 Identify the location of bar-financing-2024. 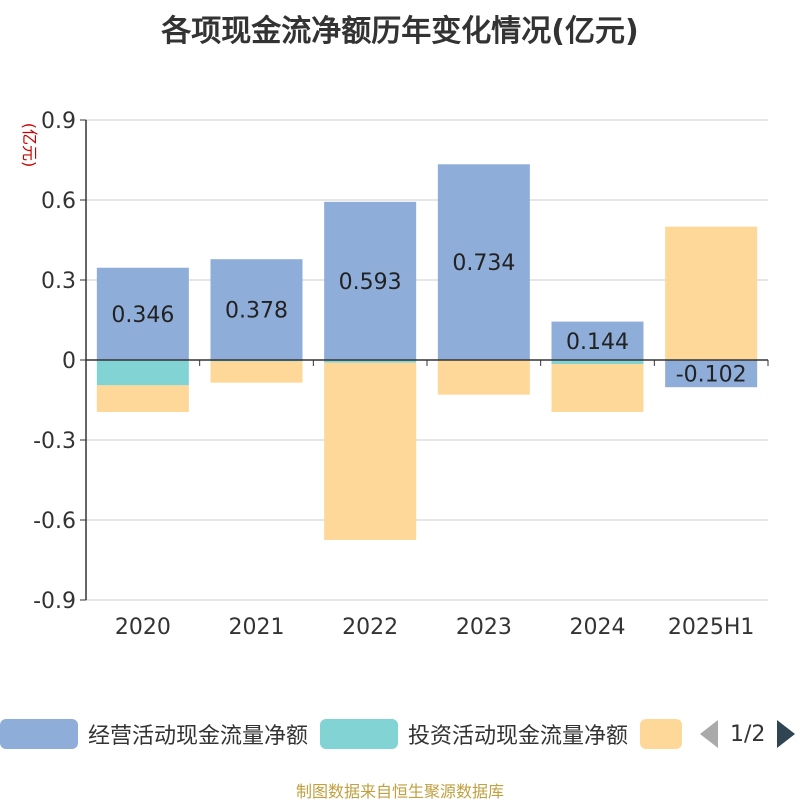
(597, 388).